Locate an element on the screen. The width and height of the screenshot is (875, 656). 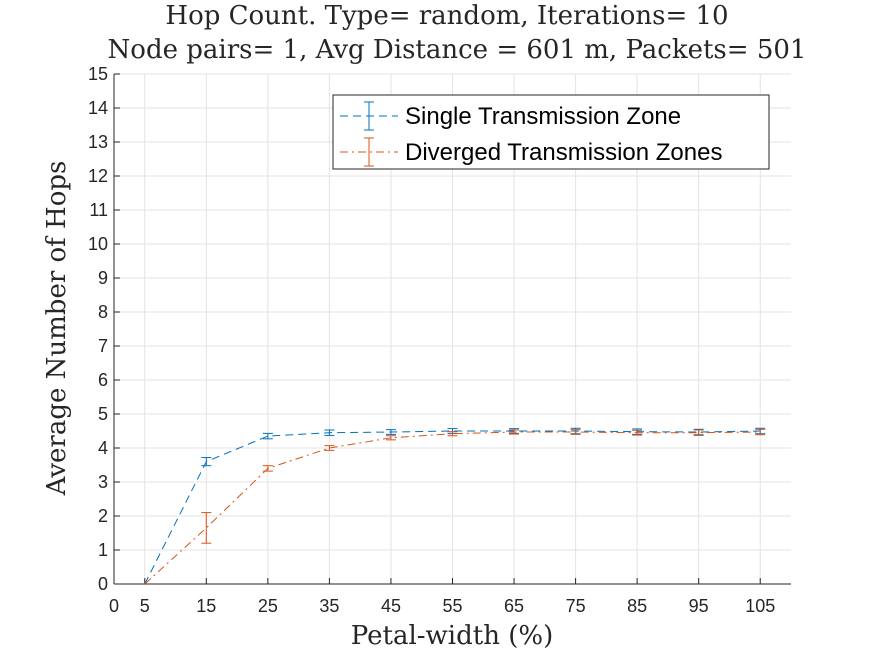
x-tick-label: 35 is located at coordinates (329, 606).